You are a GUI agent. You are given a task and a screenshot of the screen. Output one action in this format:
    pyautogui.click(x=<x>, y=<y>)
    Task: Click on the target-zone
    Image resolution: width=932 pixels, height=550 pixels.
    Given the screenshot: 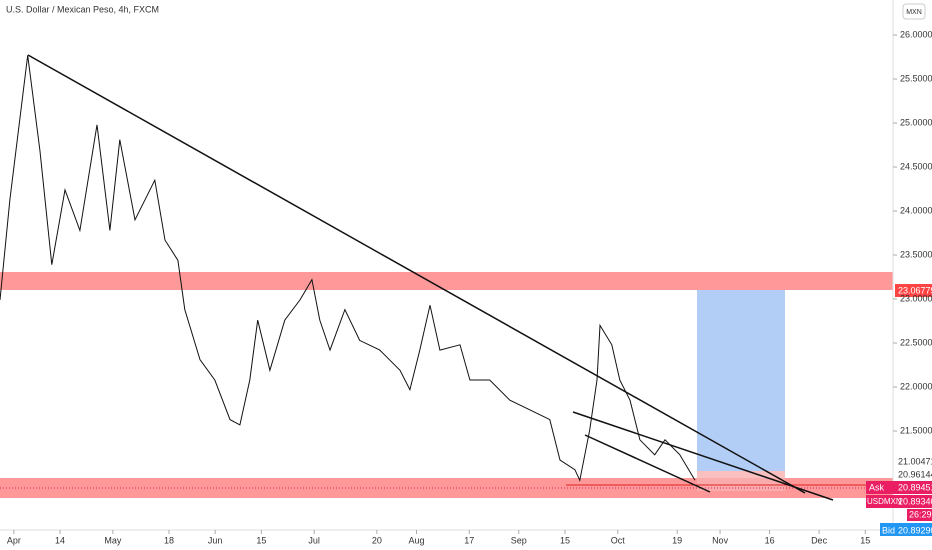 What is the action you would take?
    pyautogui.click(x=741, y=380)
    